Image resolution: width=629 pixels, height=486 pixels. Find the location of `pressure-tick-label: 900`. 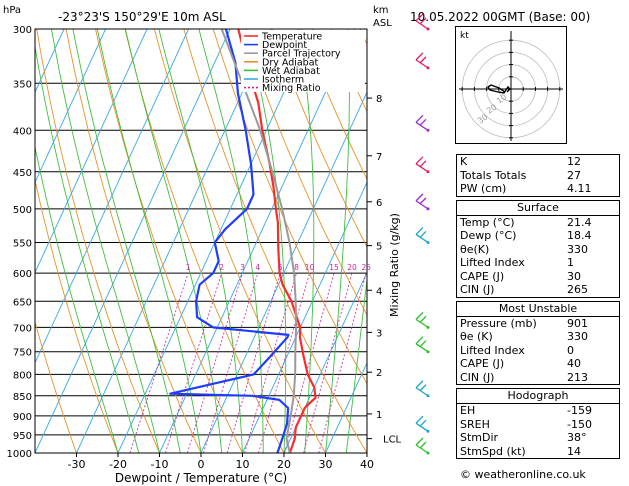

pressure-tick-label: 900 is located at coordinates (22, 417).